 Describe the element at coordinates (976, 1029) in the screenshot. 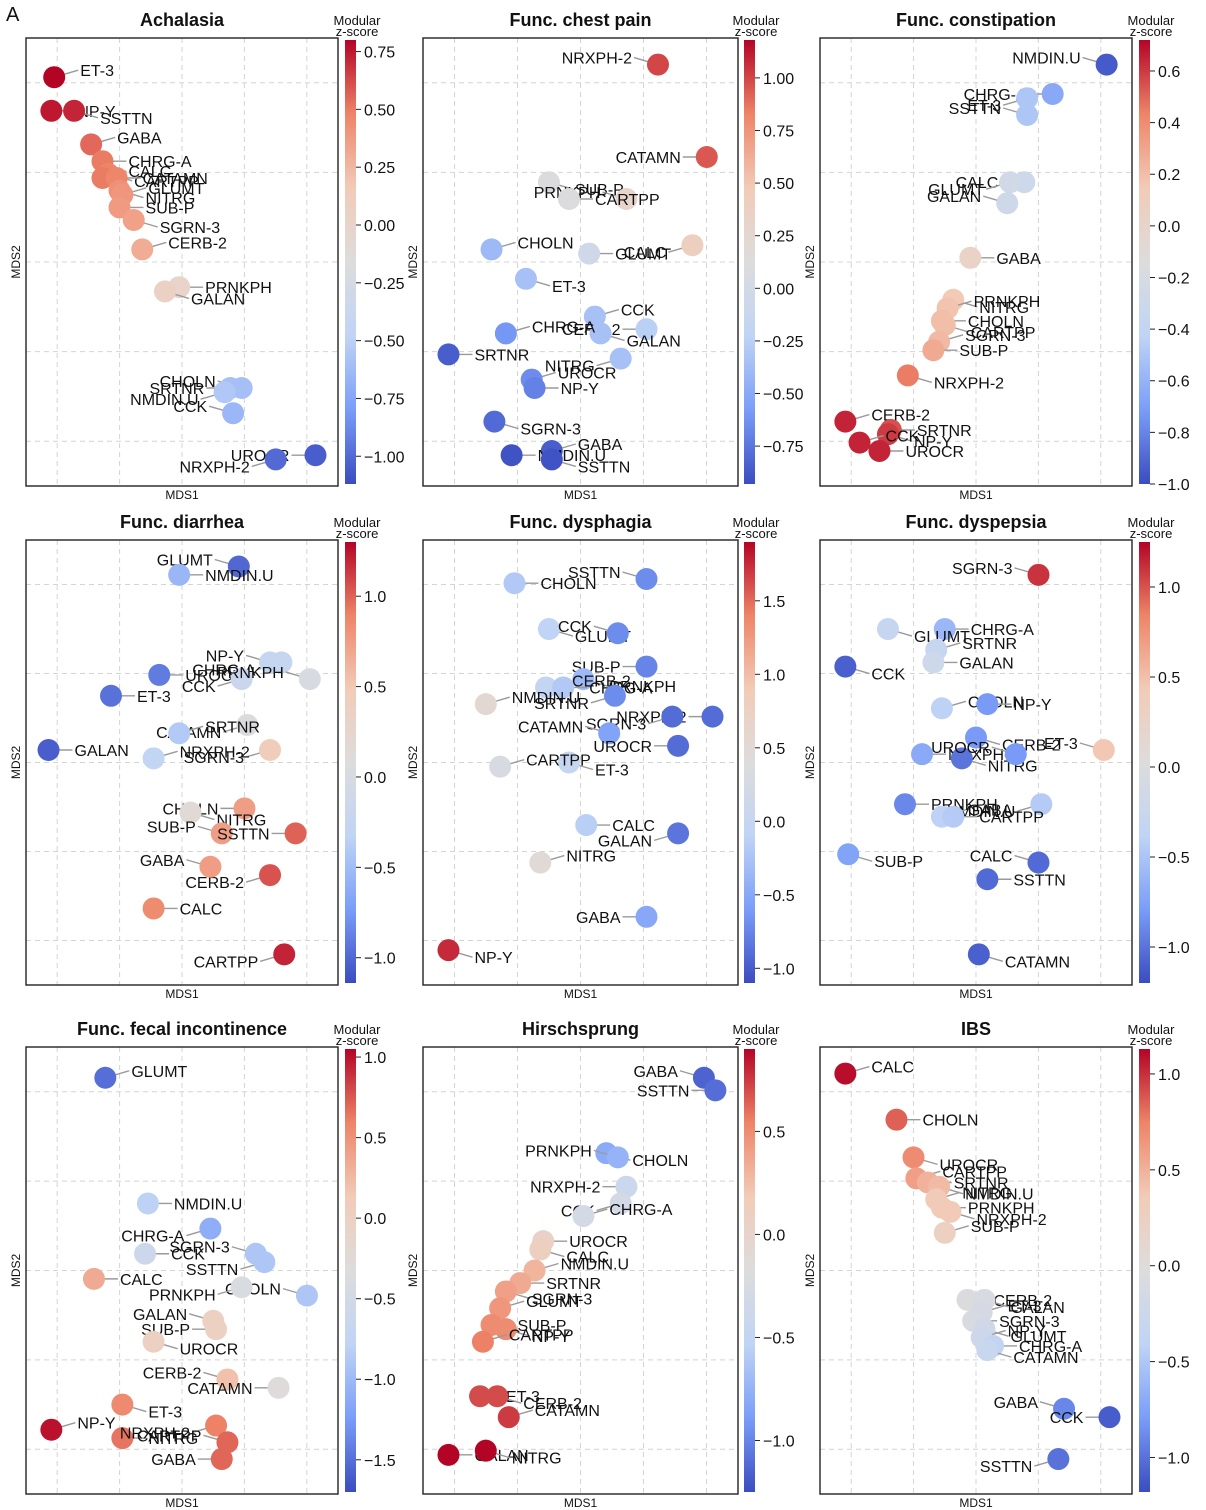

I see `chart-title: IBS` at that location.